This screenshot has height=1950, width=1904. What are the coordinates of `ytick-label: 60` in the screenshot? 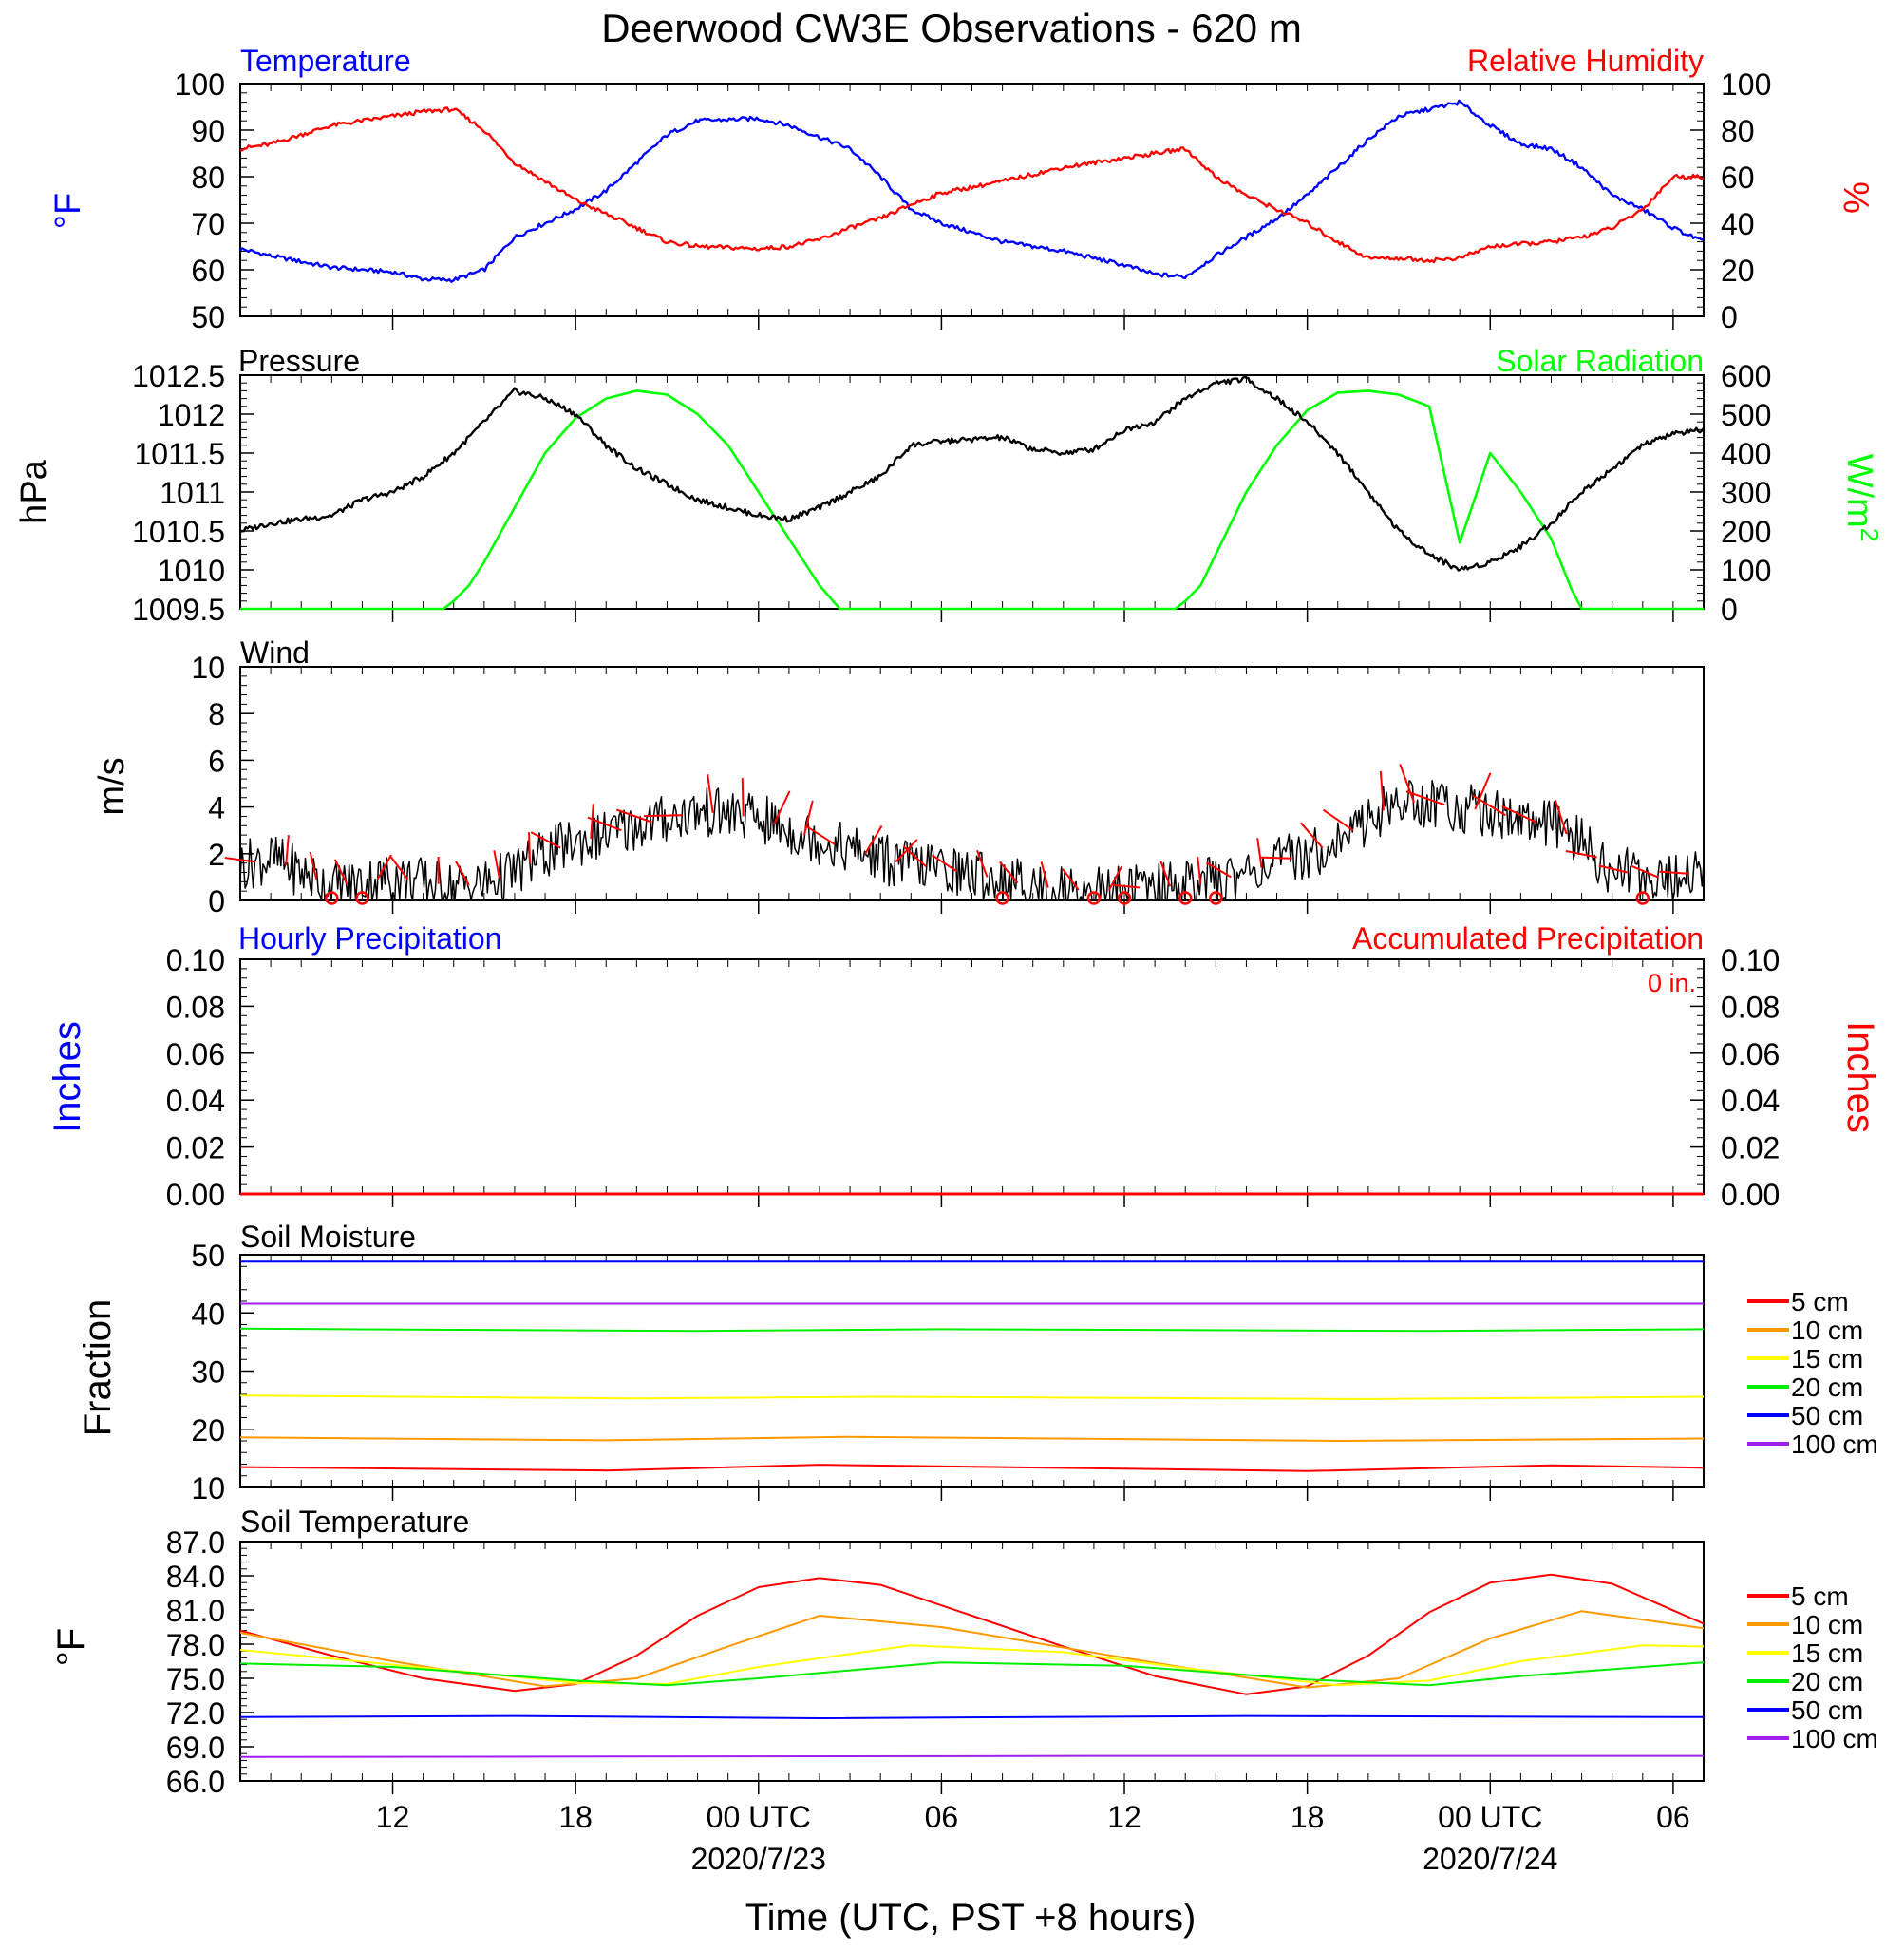 It's located at (208, 271).